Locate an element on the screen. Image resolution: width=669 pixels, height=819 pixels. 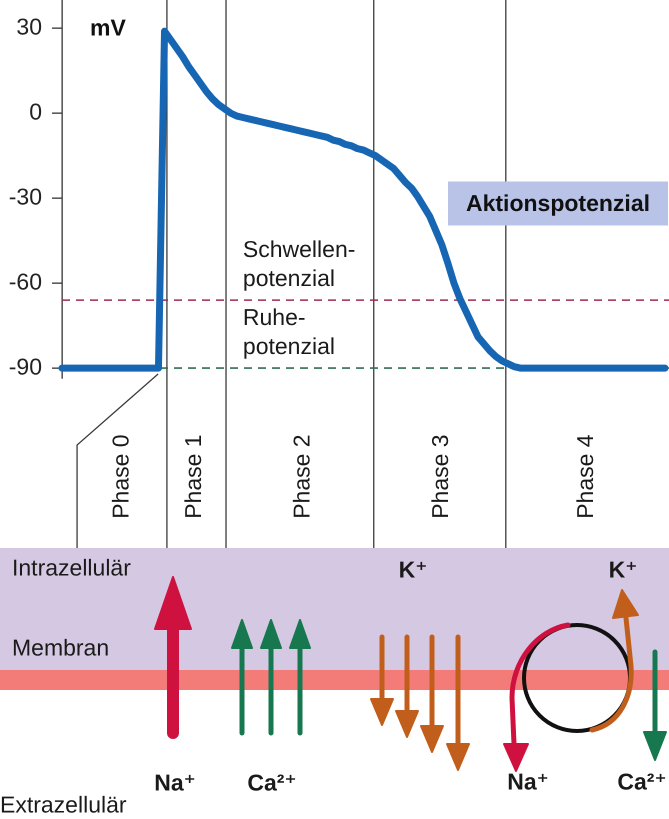
ref-line-label: Ruhe- potenzial is located at coordinates (288, 332).